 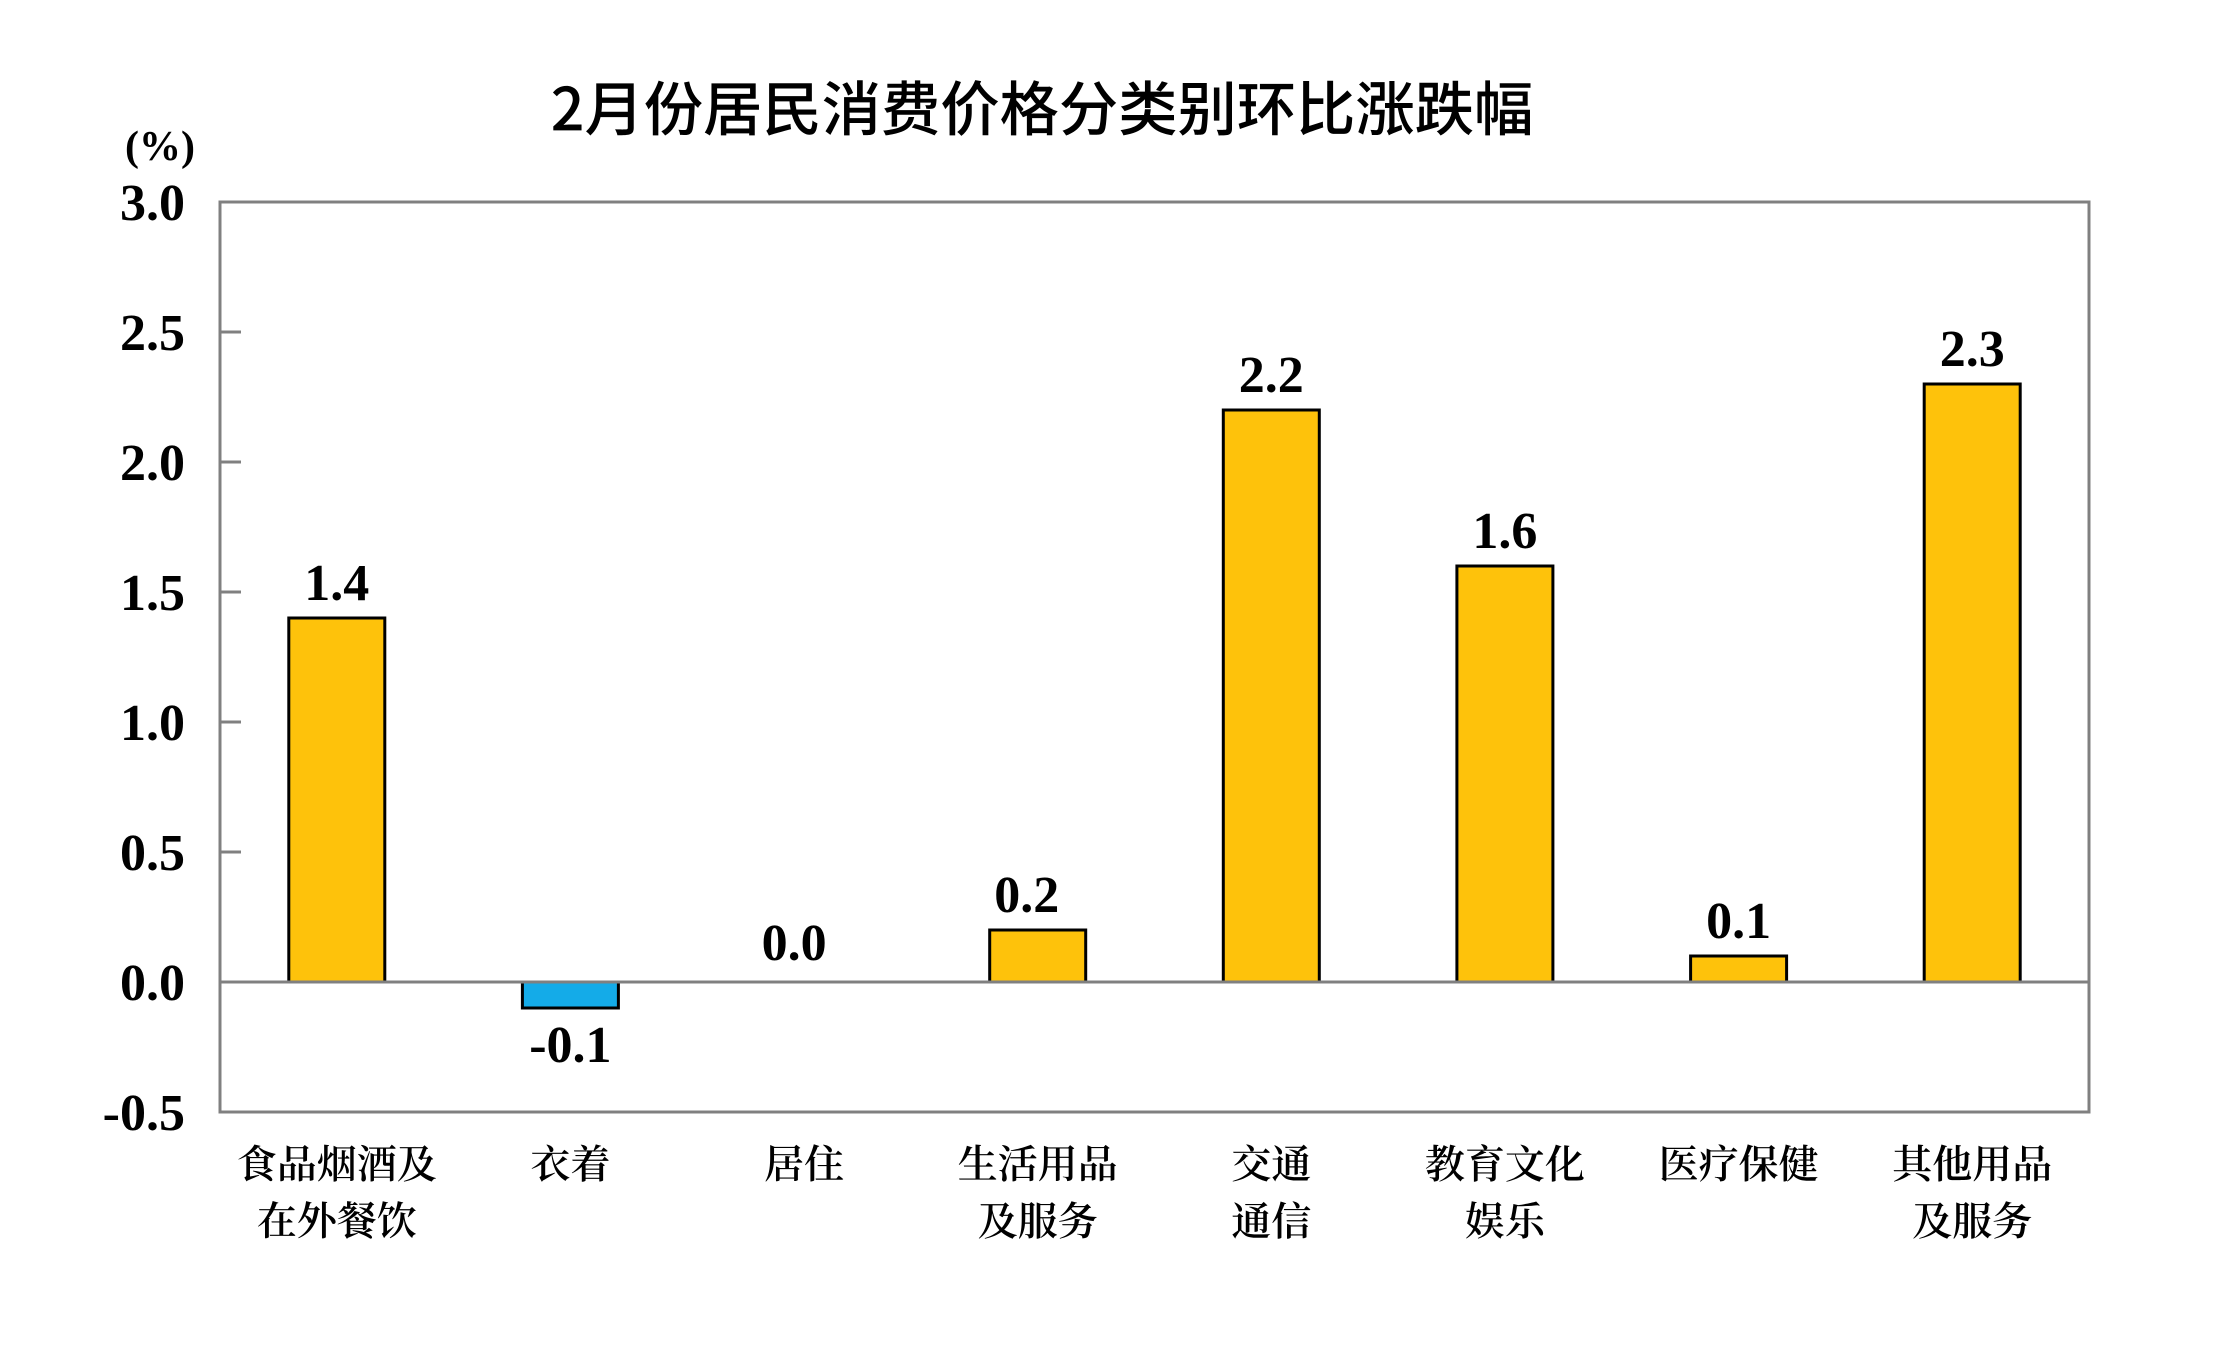 I want to click on svg-text: 1.6, so click(x=1504, y=531).